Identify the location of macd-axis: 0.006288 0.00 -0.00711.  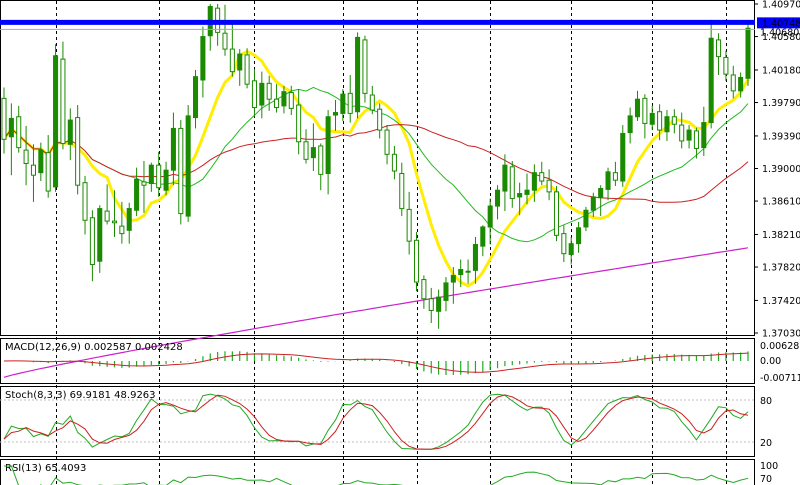
(780, 362).